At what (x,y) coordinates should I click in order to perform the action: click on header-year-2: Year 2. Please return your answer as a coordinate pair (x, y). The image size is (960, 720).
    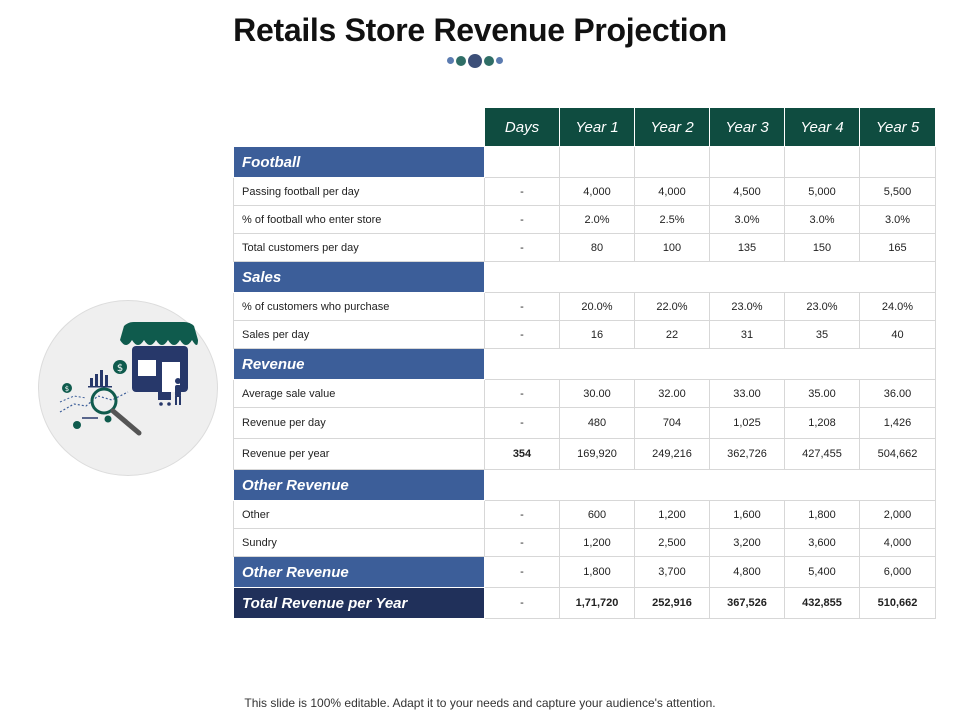
    Looking at the image, I should click on (672, 127).